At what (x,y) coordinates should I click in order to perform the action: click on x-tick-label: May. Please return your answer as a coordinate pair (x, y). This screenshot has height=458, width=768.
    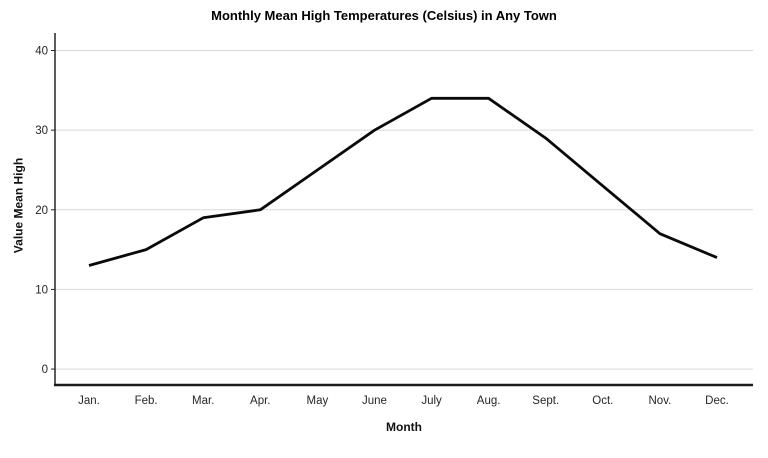
    Looking at the image, I should click on (317, 401).